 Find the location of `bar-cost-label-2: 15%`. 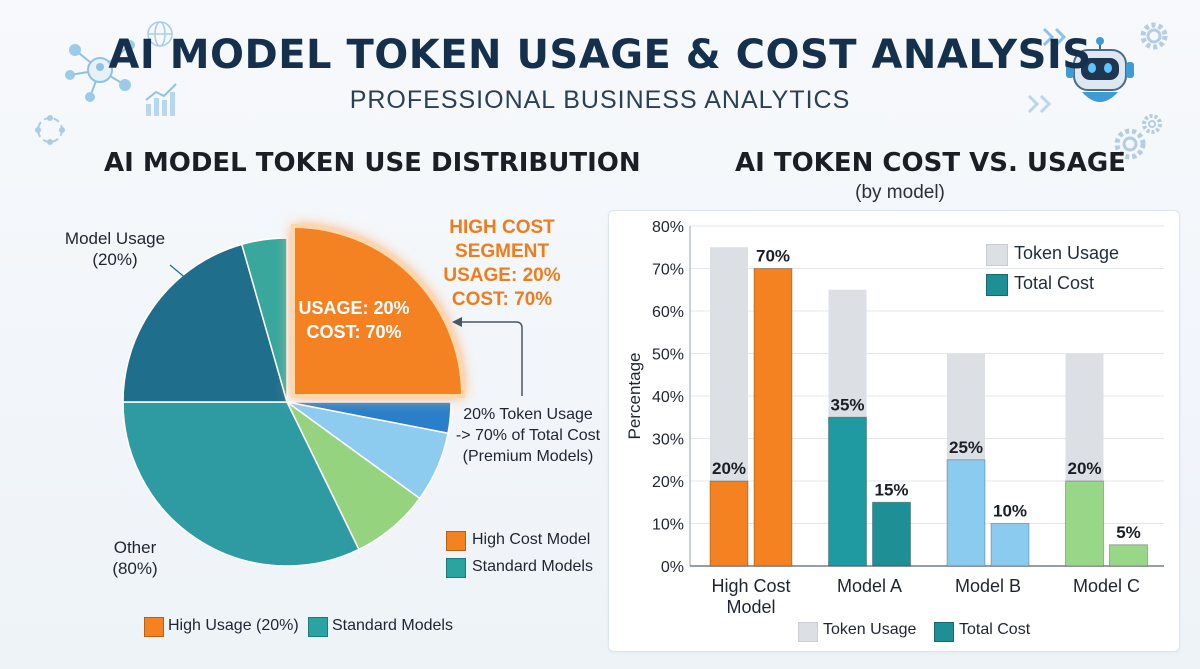

bar-cost-label-2: 15% is located at coordinates (891, 489).